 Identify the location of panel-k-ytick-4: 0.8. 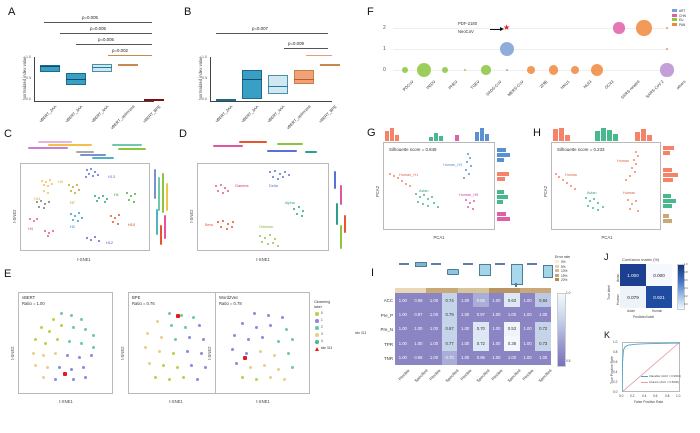
(615, 352).